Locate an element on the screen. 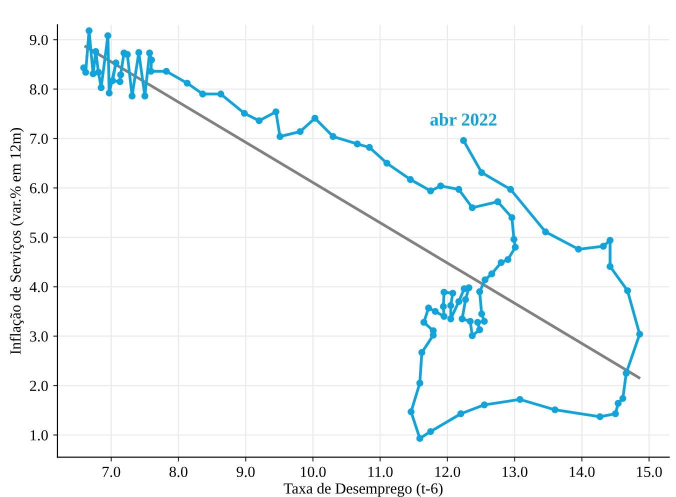 This screenshot has height=497, width=676. y-tick-label: 8.0 is located at coordinates (39, 89).